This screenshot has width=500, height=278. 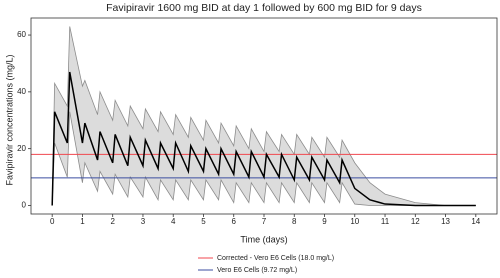 I want to click on y-tick-label: 40, so click(x=21, y=91).